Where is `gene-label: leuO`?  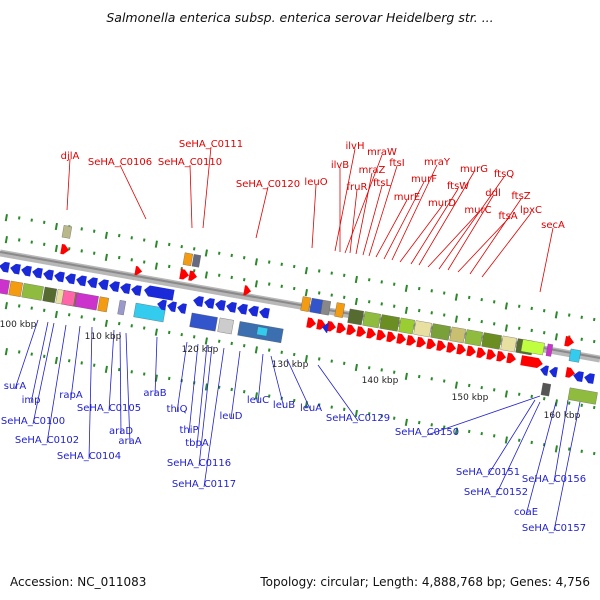 gene-label: leuO is located at coordinates (315, 182).